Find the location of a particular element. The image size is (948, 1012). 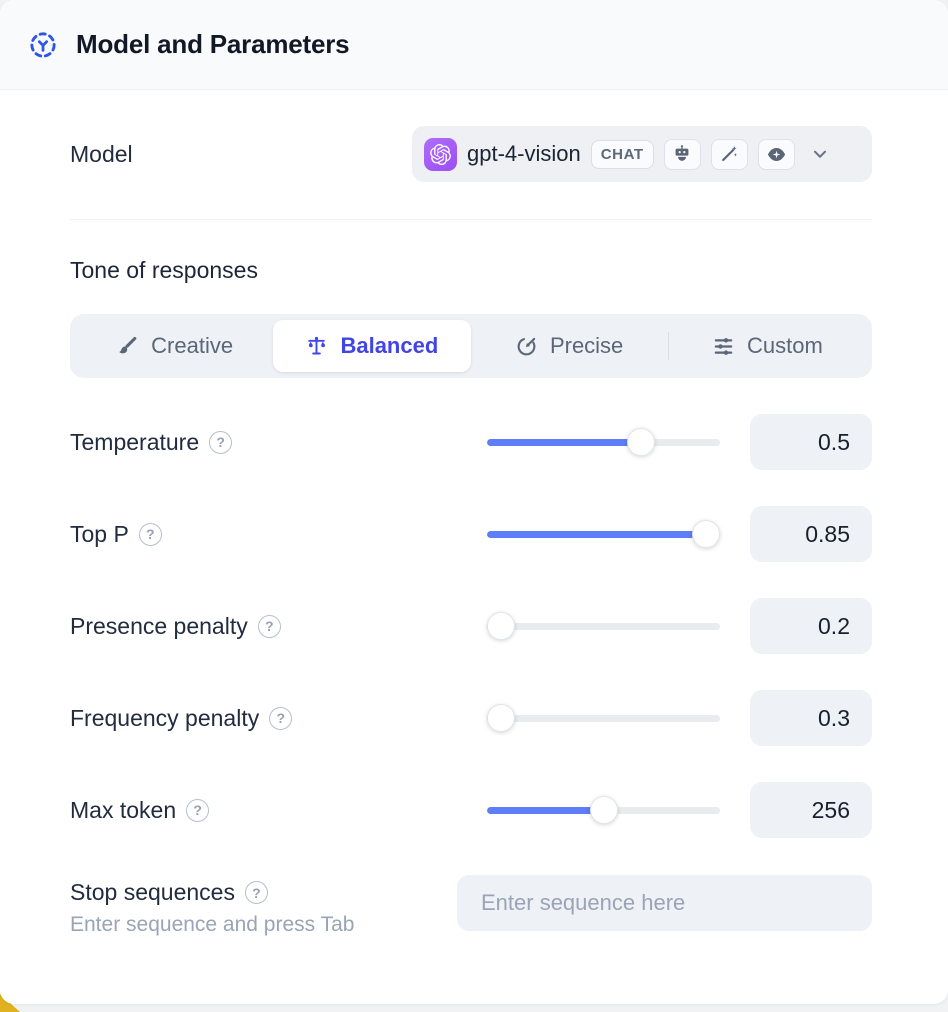

chevron-down-icon is located at coordinates (819, 154).